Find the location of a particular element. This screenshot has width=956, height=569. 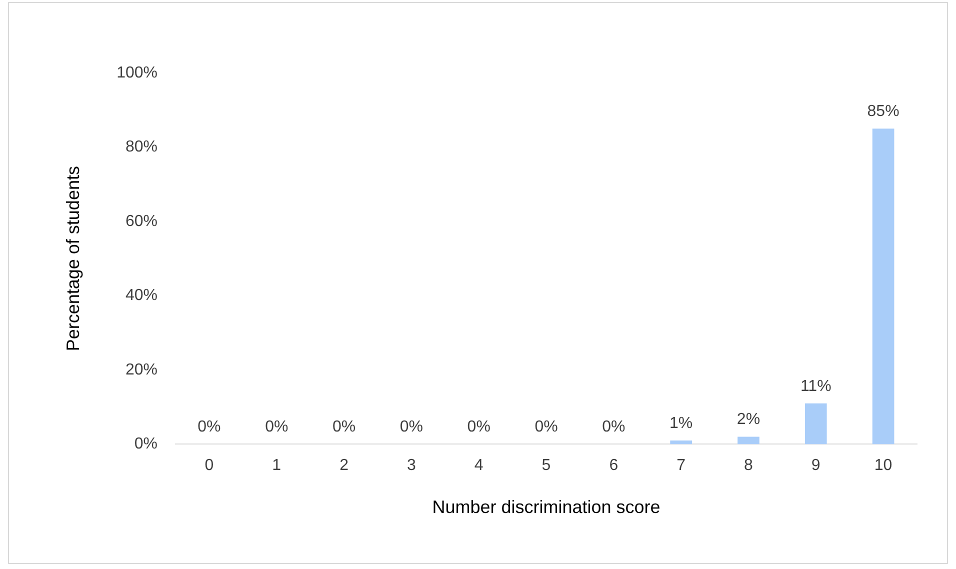

y-tick-label: 100% is located at coordinates (137, 73).